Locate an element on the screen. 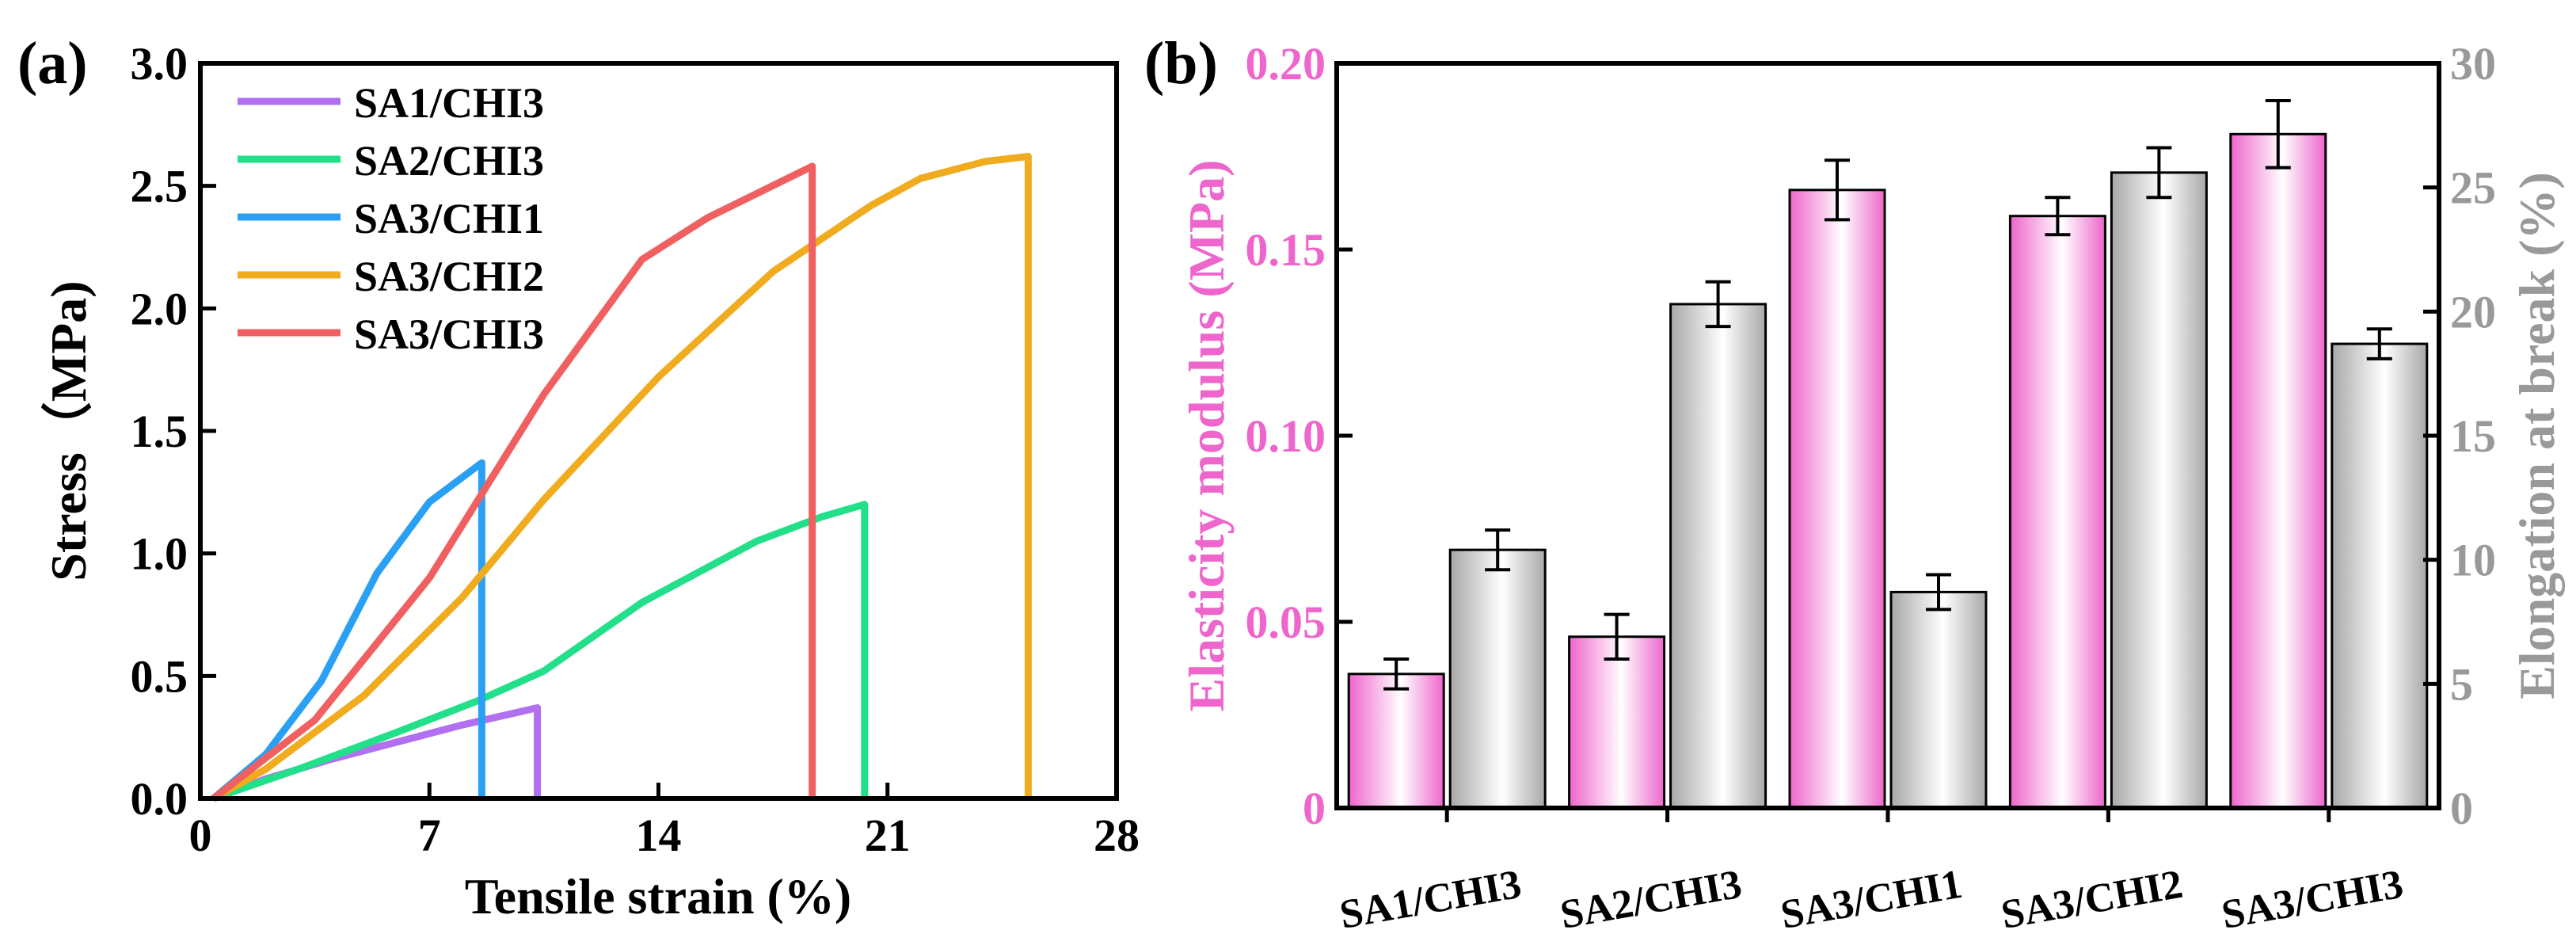  right-tick-label-4: 20 is located at coordinates (2473, 311).